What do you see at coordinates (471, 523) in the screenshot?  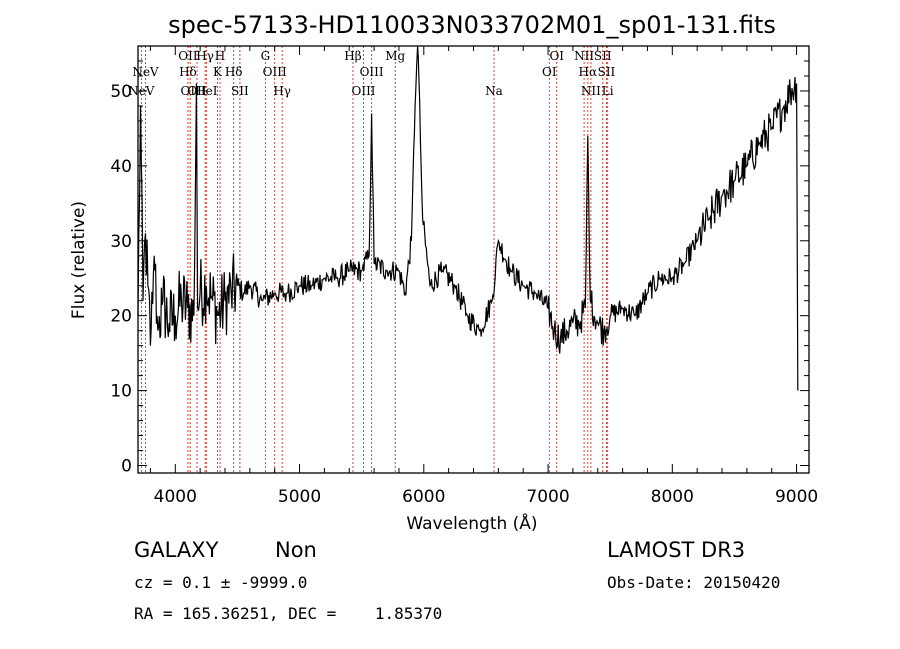 I see `x-axis-label: Wavelength (Å)` at bounding box center [471, 523].